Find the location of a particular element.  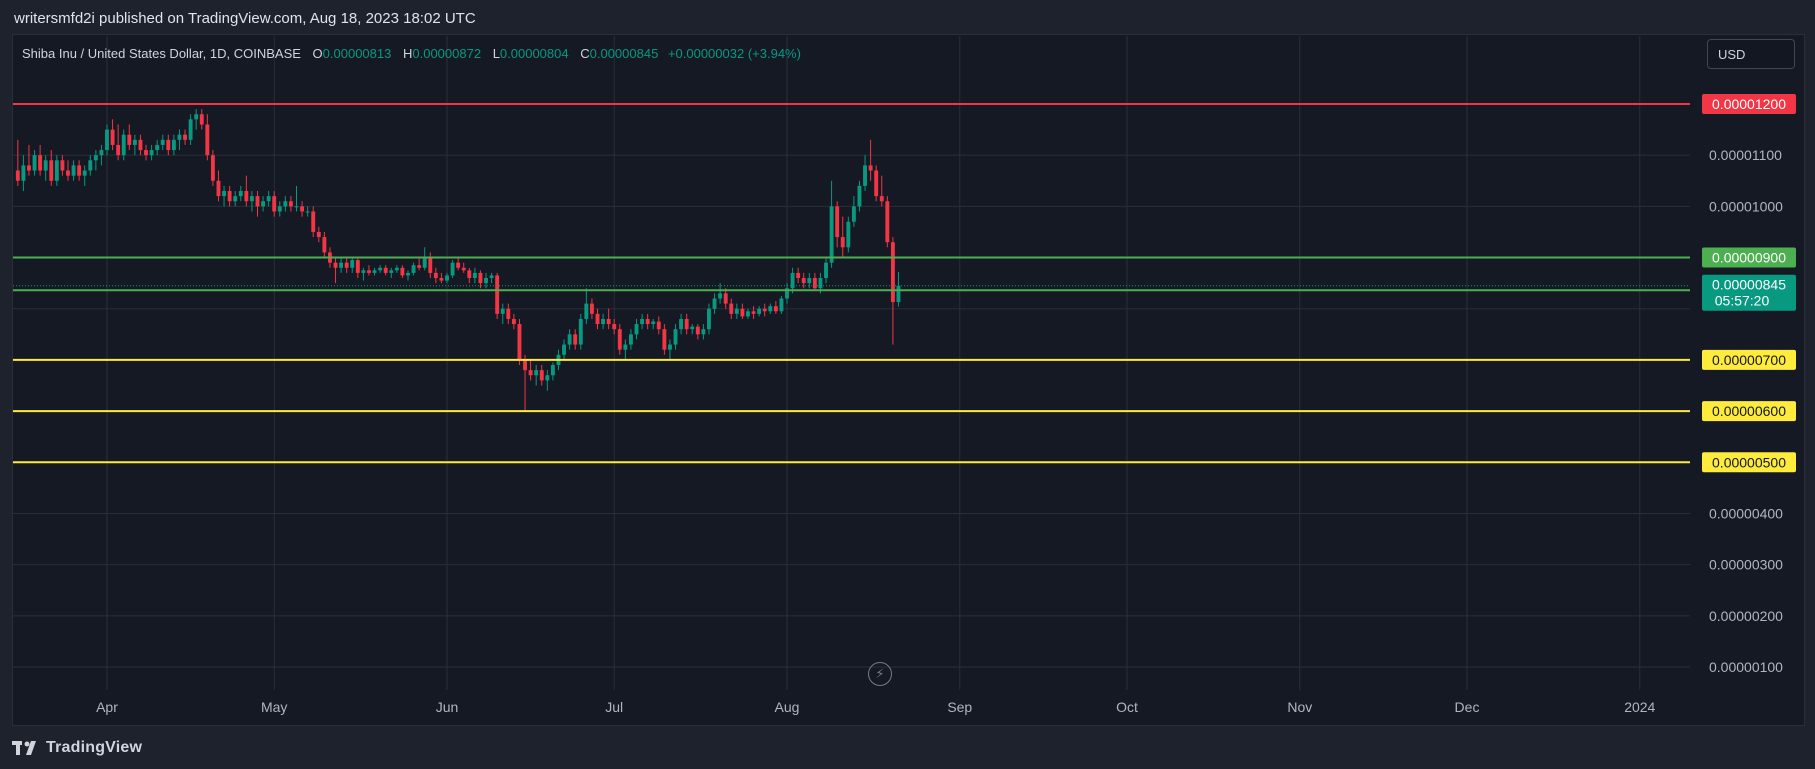

tradingview-logo: TradingView is located at coordinates (77, 748).